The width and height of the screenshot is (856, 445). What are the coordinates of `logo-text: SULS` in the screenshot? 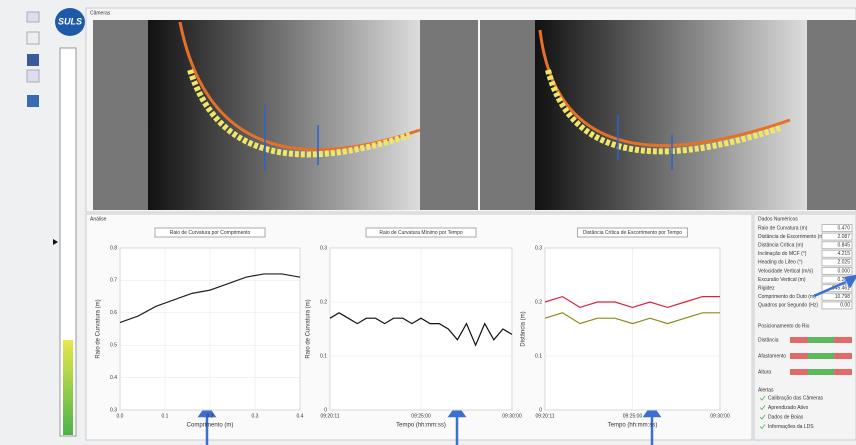 It's located at (70, 21).